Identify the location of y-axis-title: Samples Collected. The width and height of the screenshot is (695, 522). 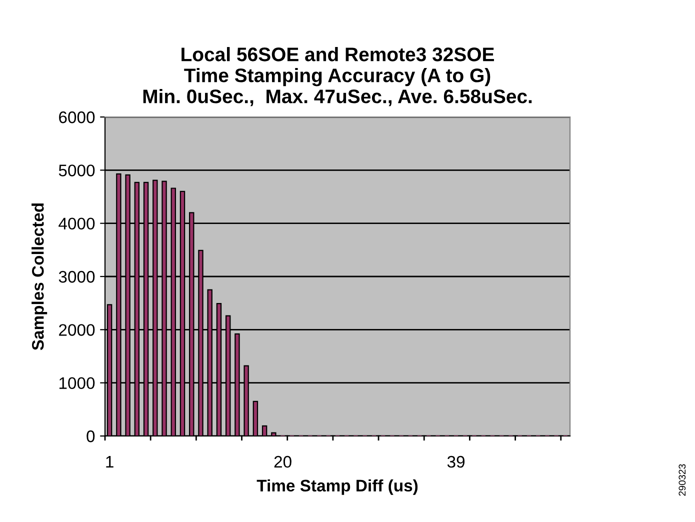
(40, 276).